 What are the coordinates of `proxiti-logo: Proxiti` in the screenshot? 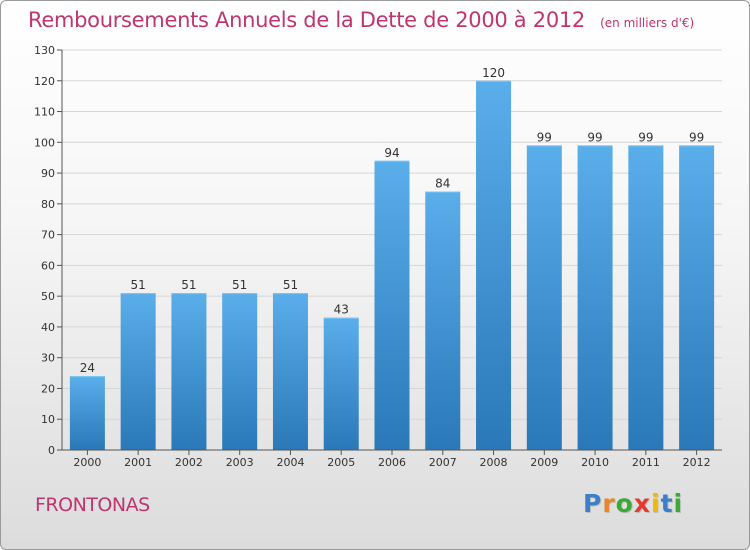 It's located at (633, 503).